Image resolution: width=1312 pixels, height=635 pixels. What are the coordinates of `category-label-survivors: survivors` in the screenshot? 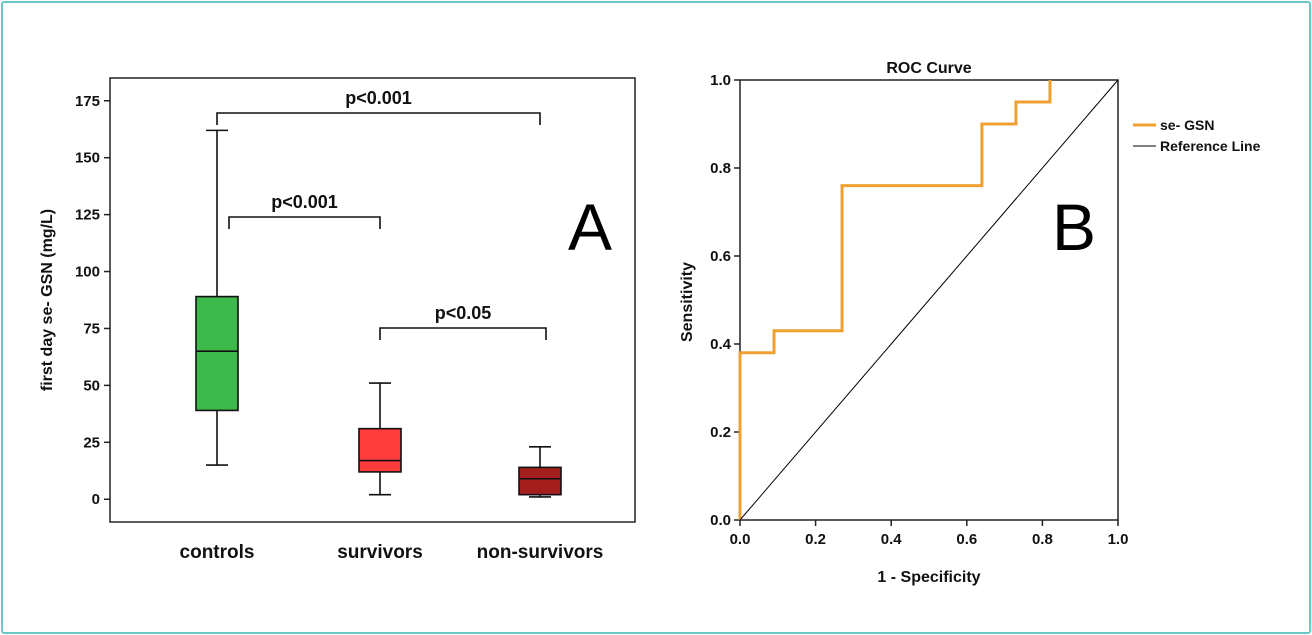 It's located at (380, 552).